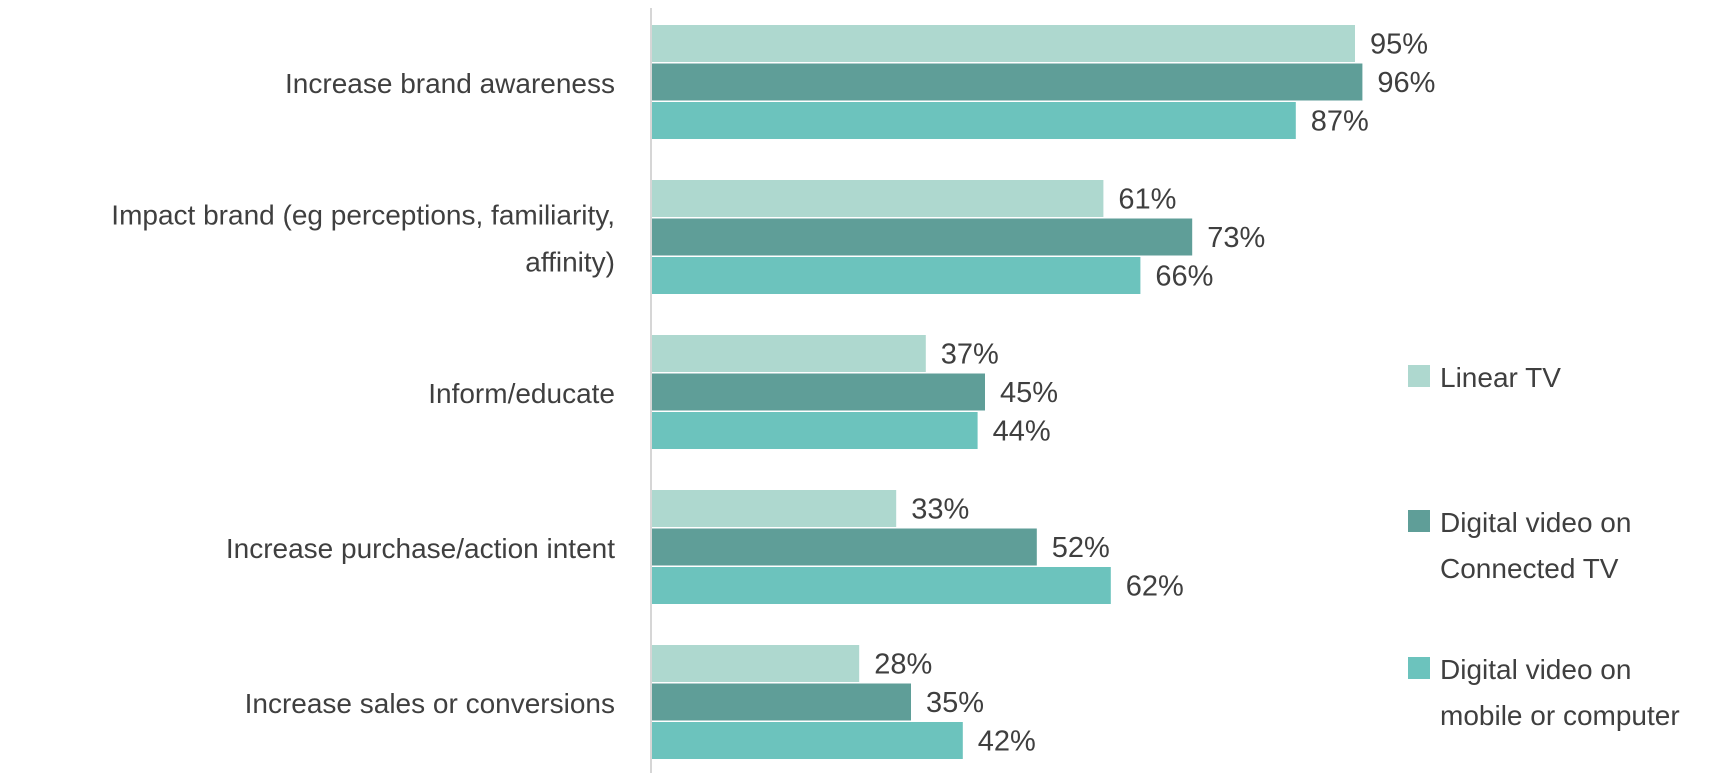 The width and height of the screenshot is (1724, 773). I want to click on value-label-linear-tv-3: 37%, so click(970, 355).